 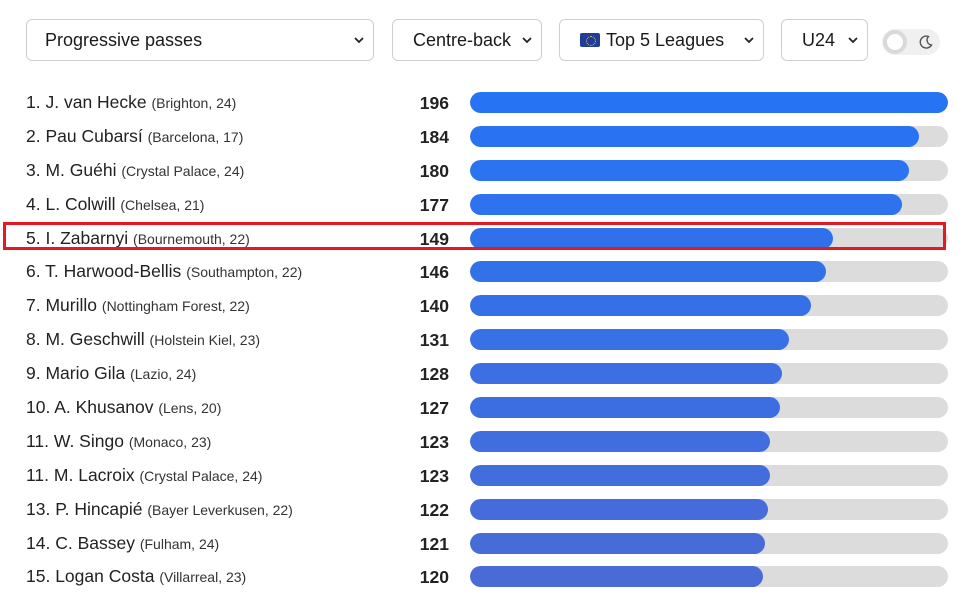 I want to click on player-name: 5. I. Zabarnyi (Bournemouth, 22), so click(x=138, y=238).